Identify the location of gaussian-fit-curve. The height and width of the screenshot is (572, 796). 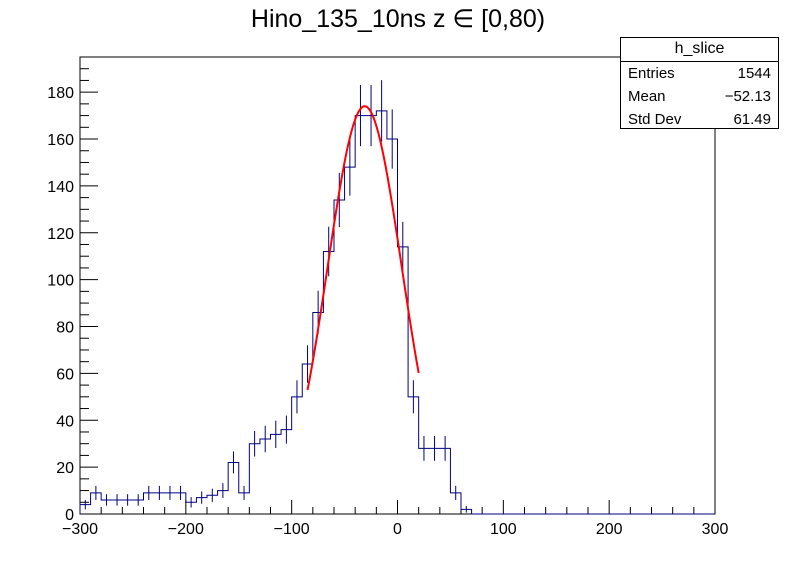
(363, 248).